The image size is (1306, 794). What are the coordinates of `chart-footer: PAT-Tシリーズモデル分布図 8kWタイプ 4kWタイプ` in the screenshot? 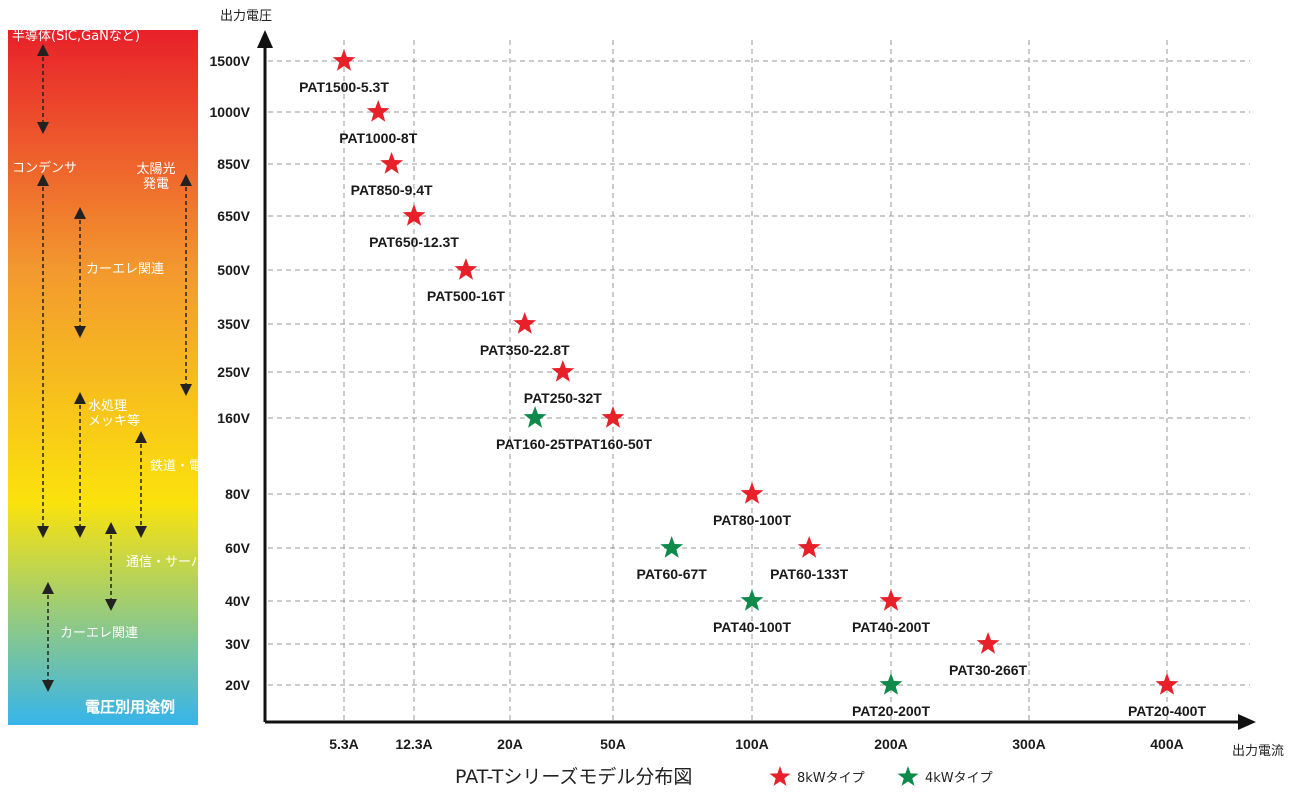 It's located at (724, 777).